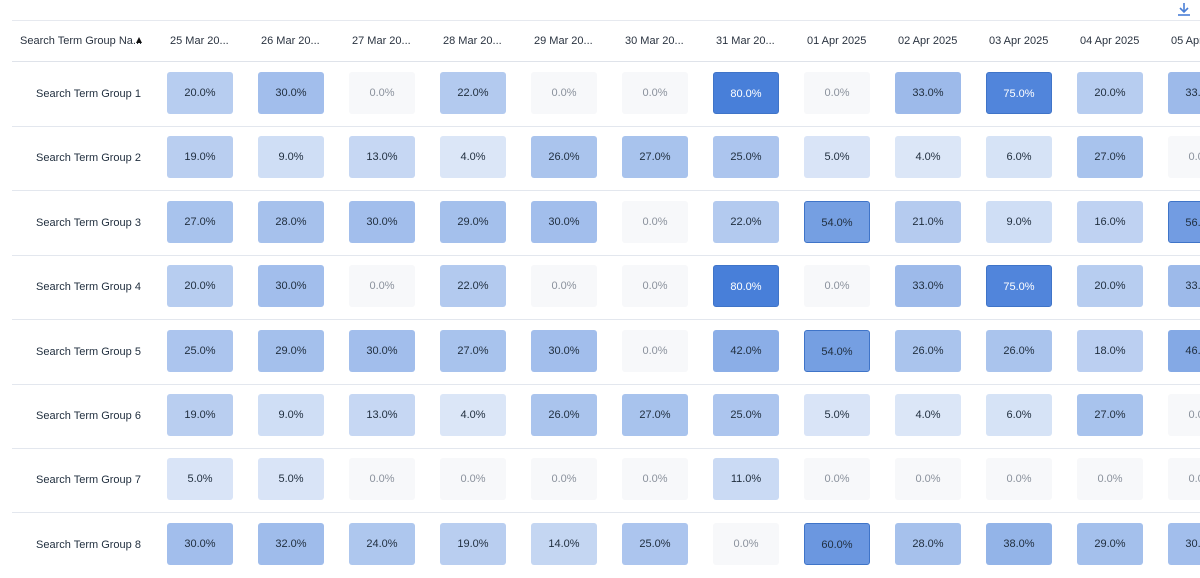 The image size is (1200, 578). What do you see at coordinates (1019, 41) in the screenshot?
I see `column-header: 03 Apr 2025` at bounding box center [1019, 41].